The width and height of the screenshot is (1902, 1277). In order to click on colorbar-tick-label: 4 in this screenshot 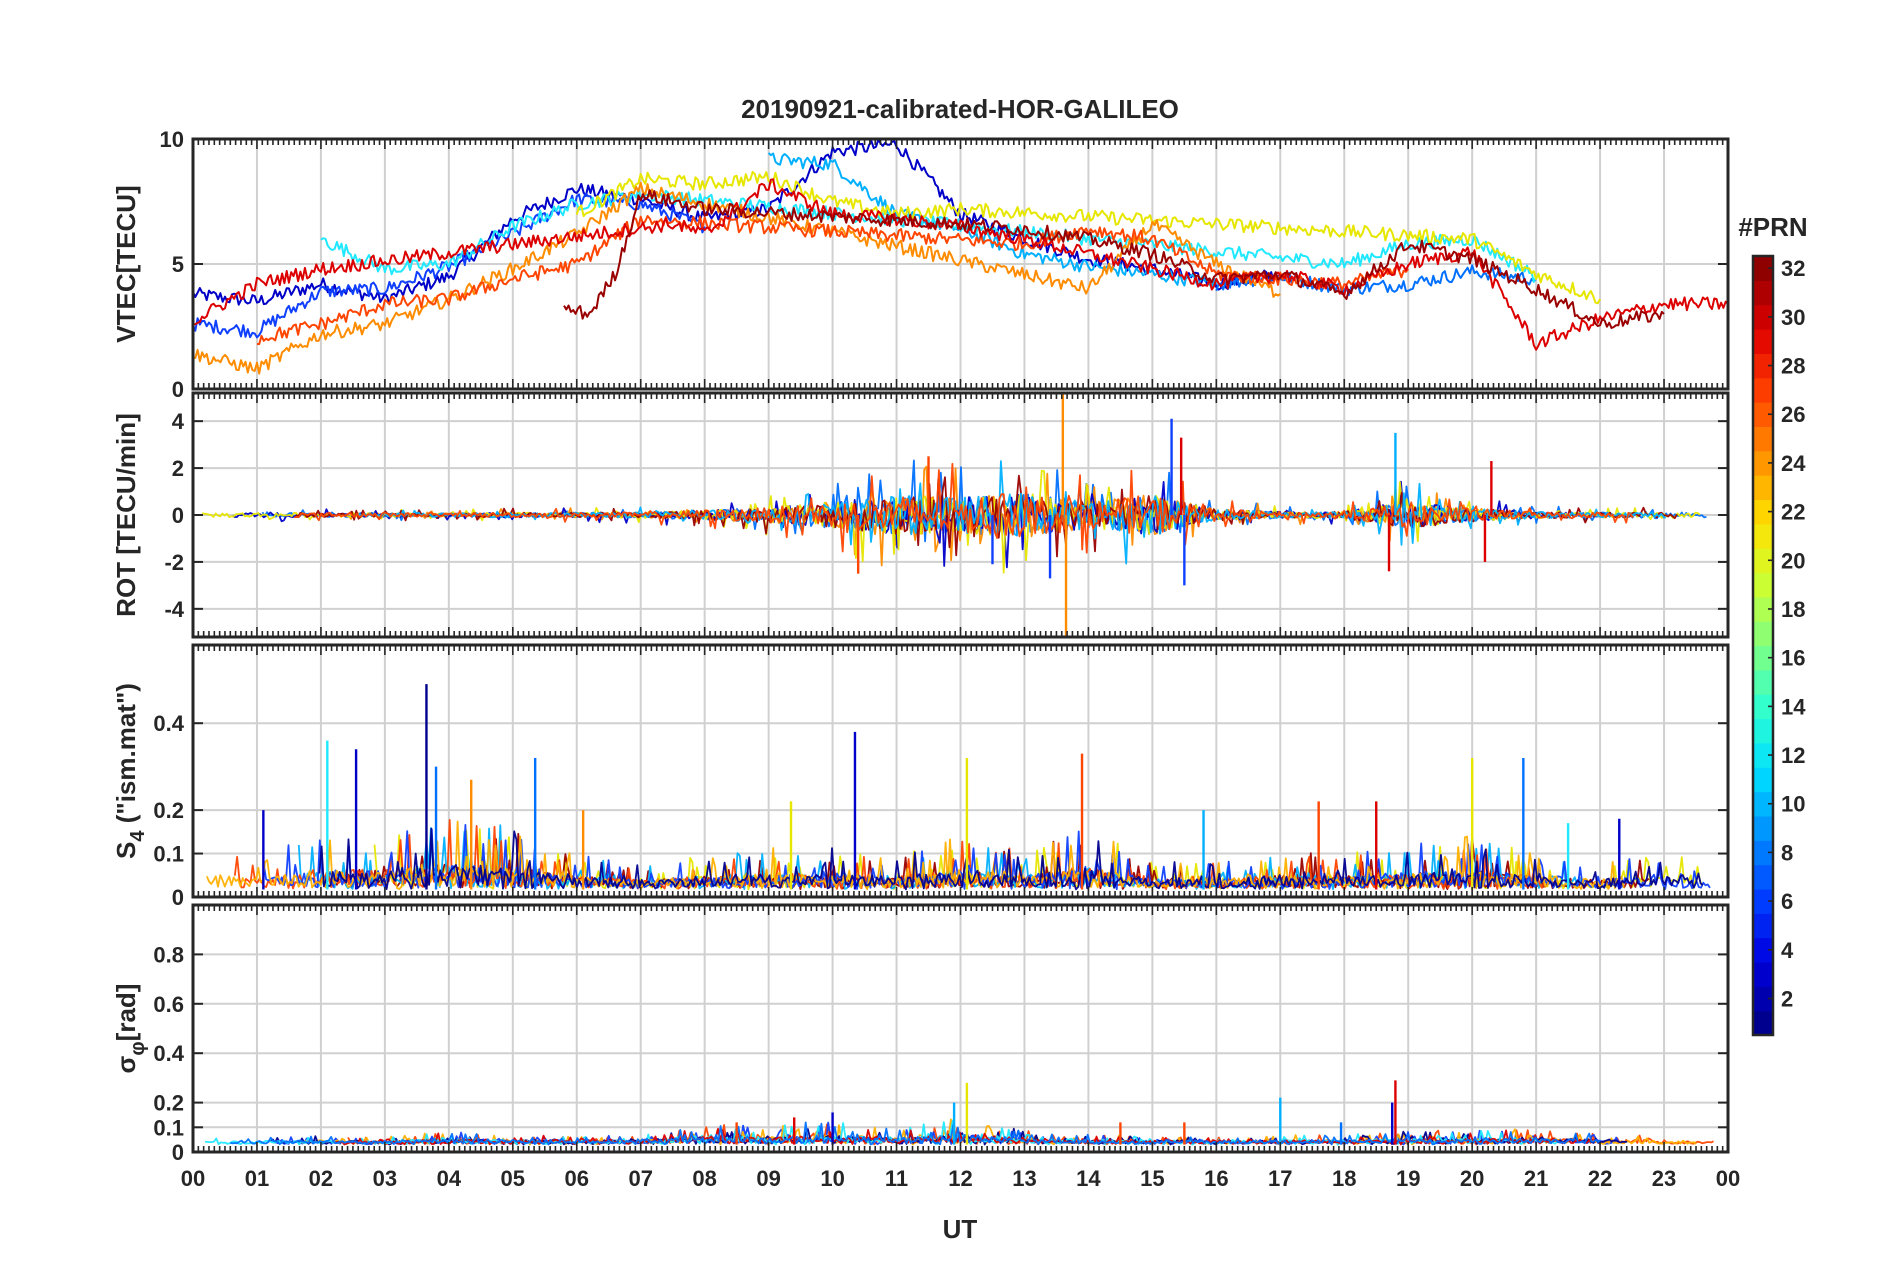, I will do `click(1787, 950)`.